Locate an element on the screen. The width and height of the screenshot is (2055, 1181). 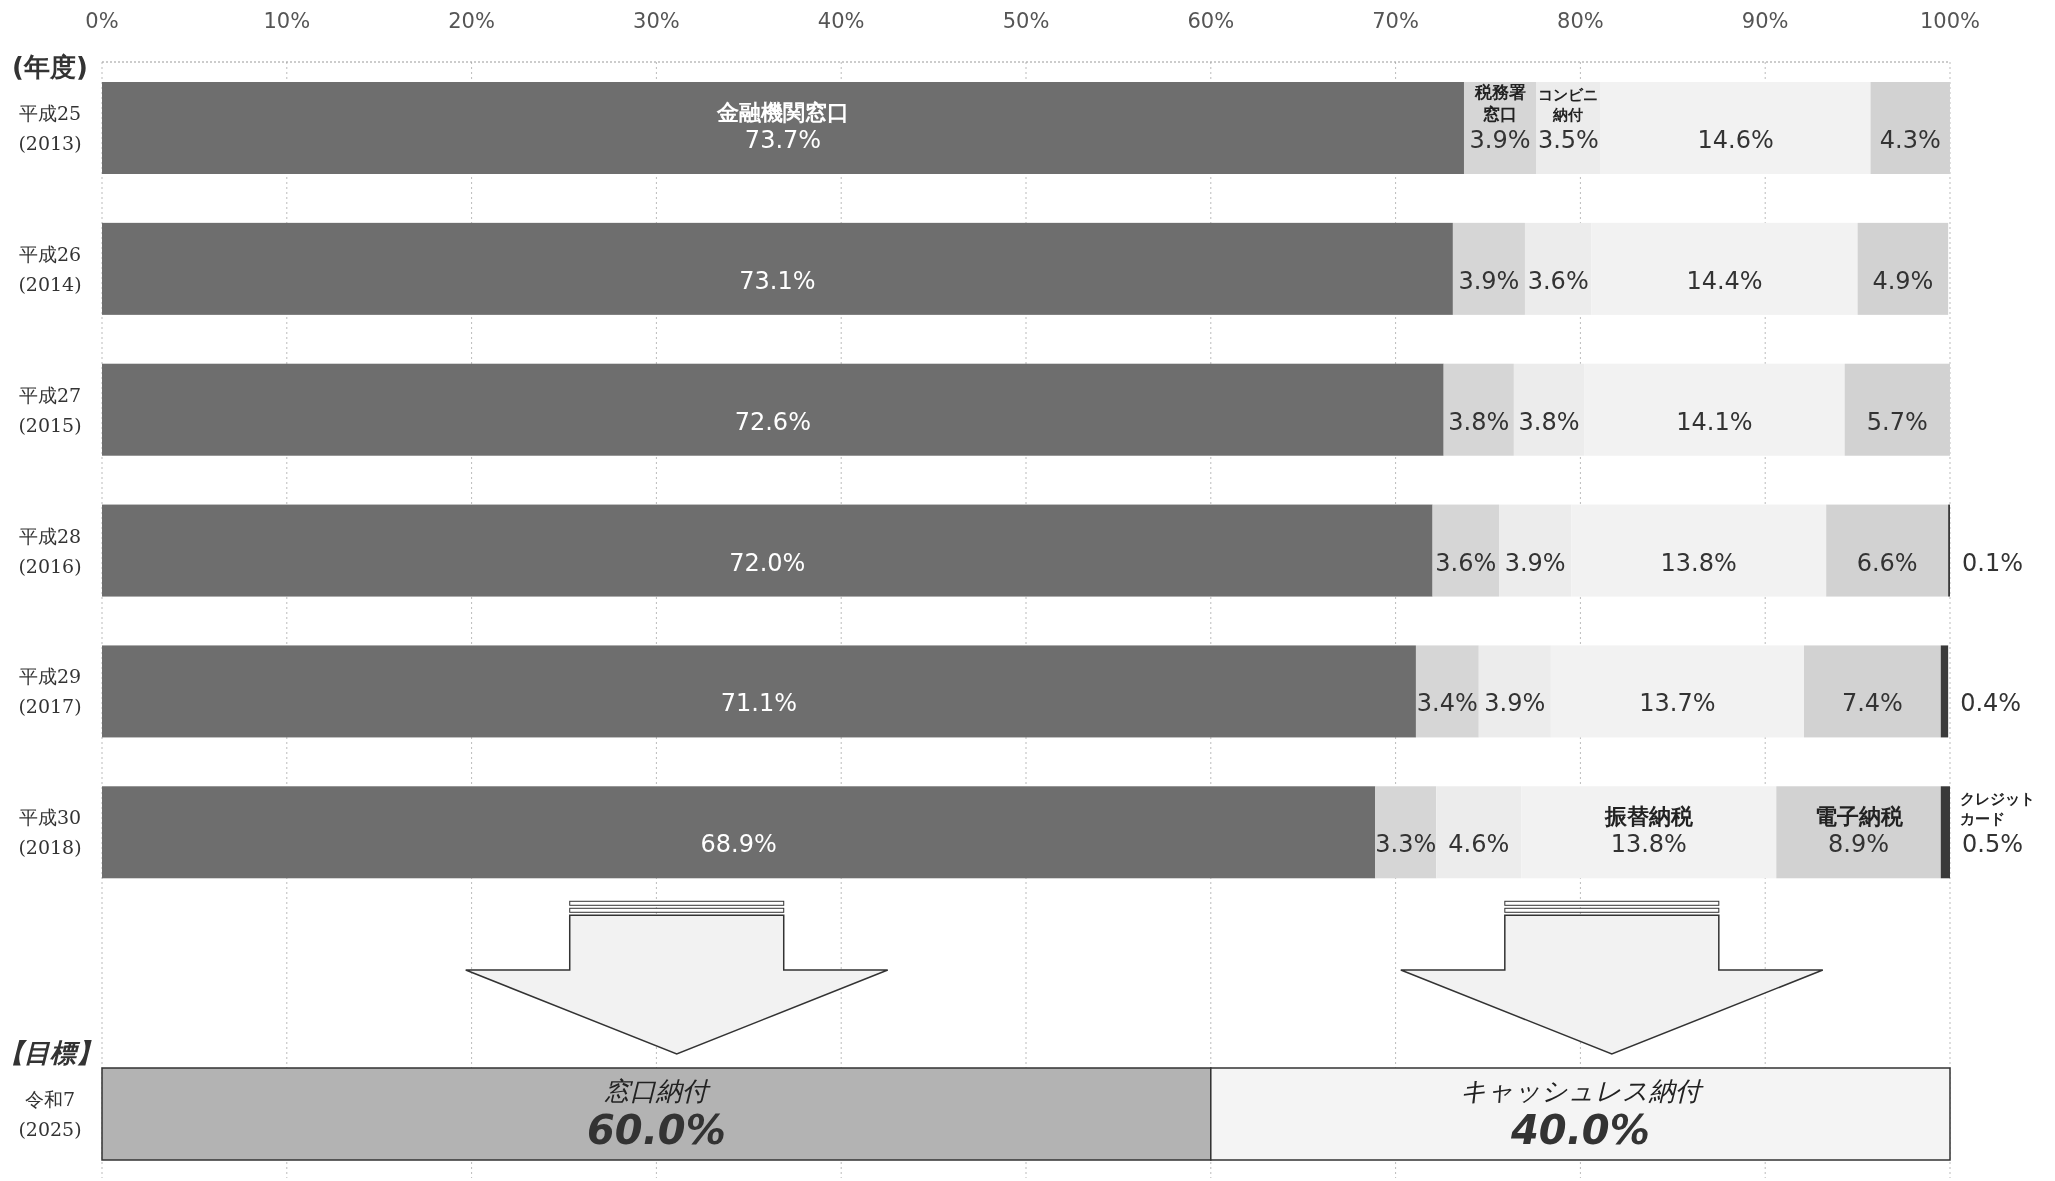
data-label: 73.7% is located at coordinates (783, 140).